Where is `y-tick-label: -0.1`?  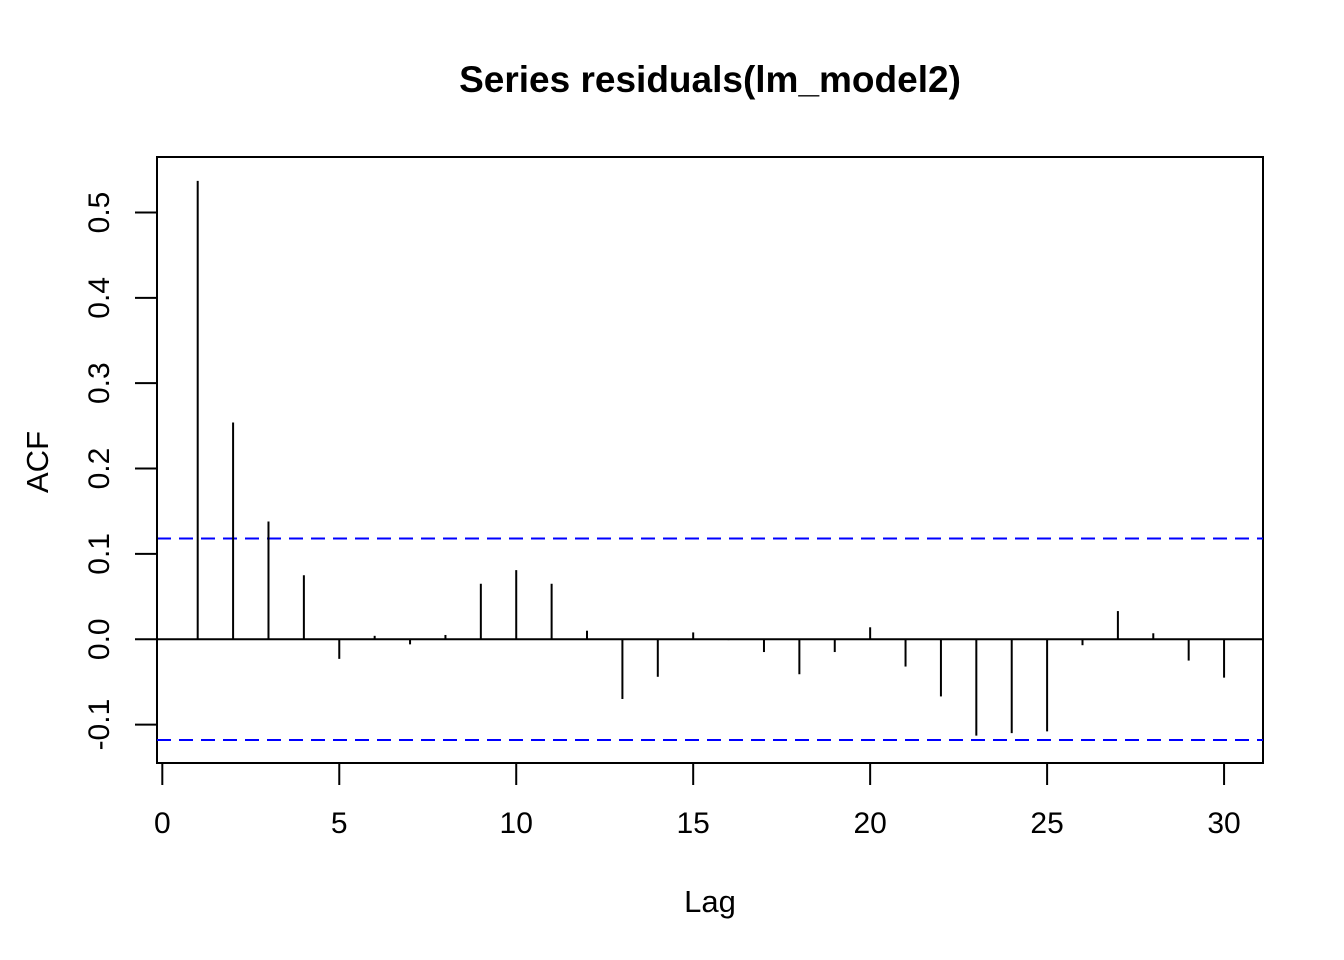
y-tick-label: -0.1 is located at coordinates (99, 725).